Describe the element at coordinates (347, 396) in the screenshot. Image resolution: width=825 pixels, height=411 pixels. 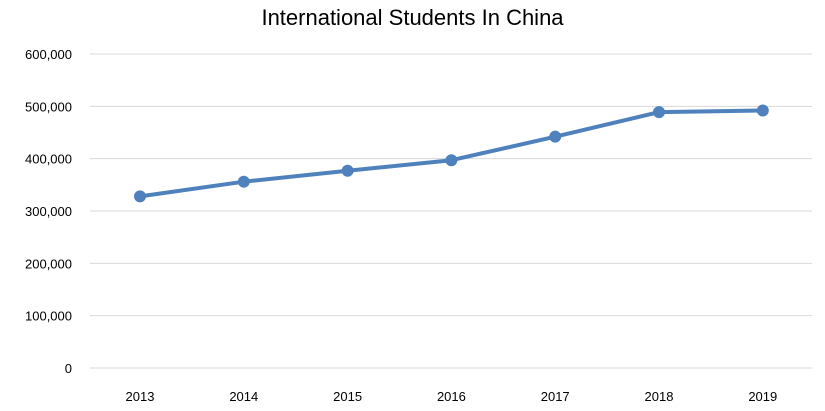
I see `x-tick-label: 2015` at that location.